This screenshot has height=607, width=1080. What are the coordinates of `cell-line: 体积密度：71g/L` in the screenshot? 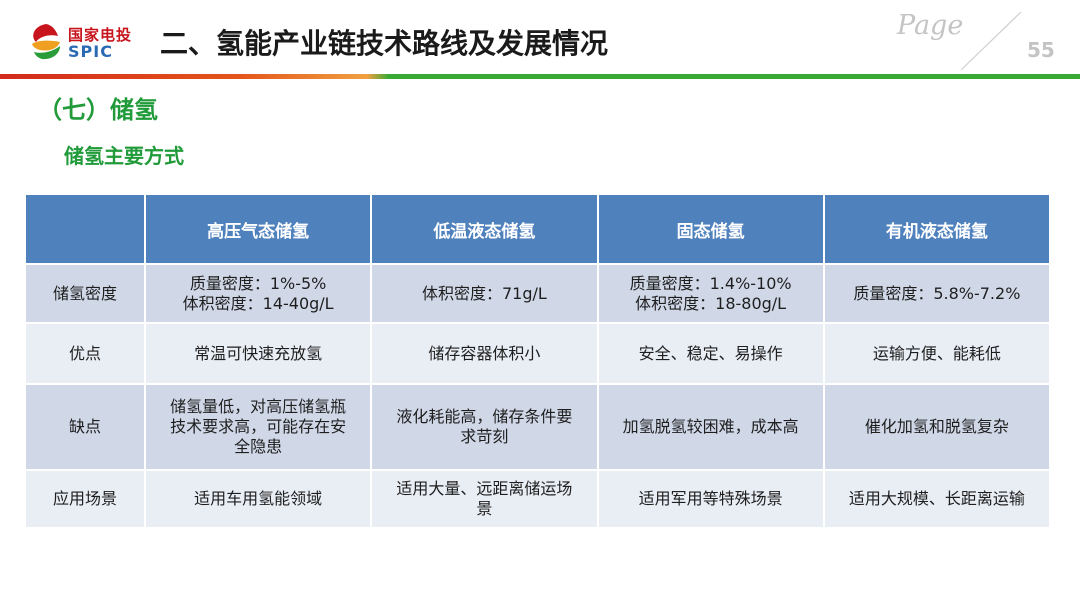 It's located at (484, 293).